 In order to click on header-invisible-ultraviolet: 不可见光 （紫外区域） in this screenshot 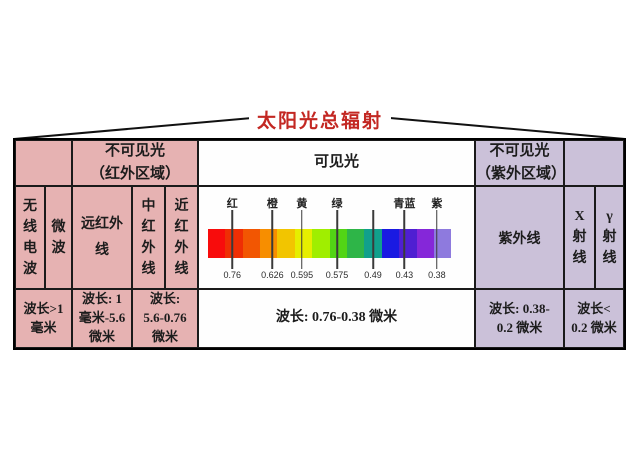, I will do `click(519, 163)`.